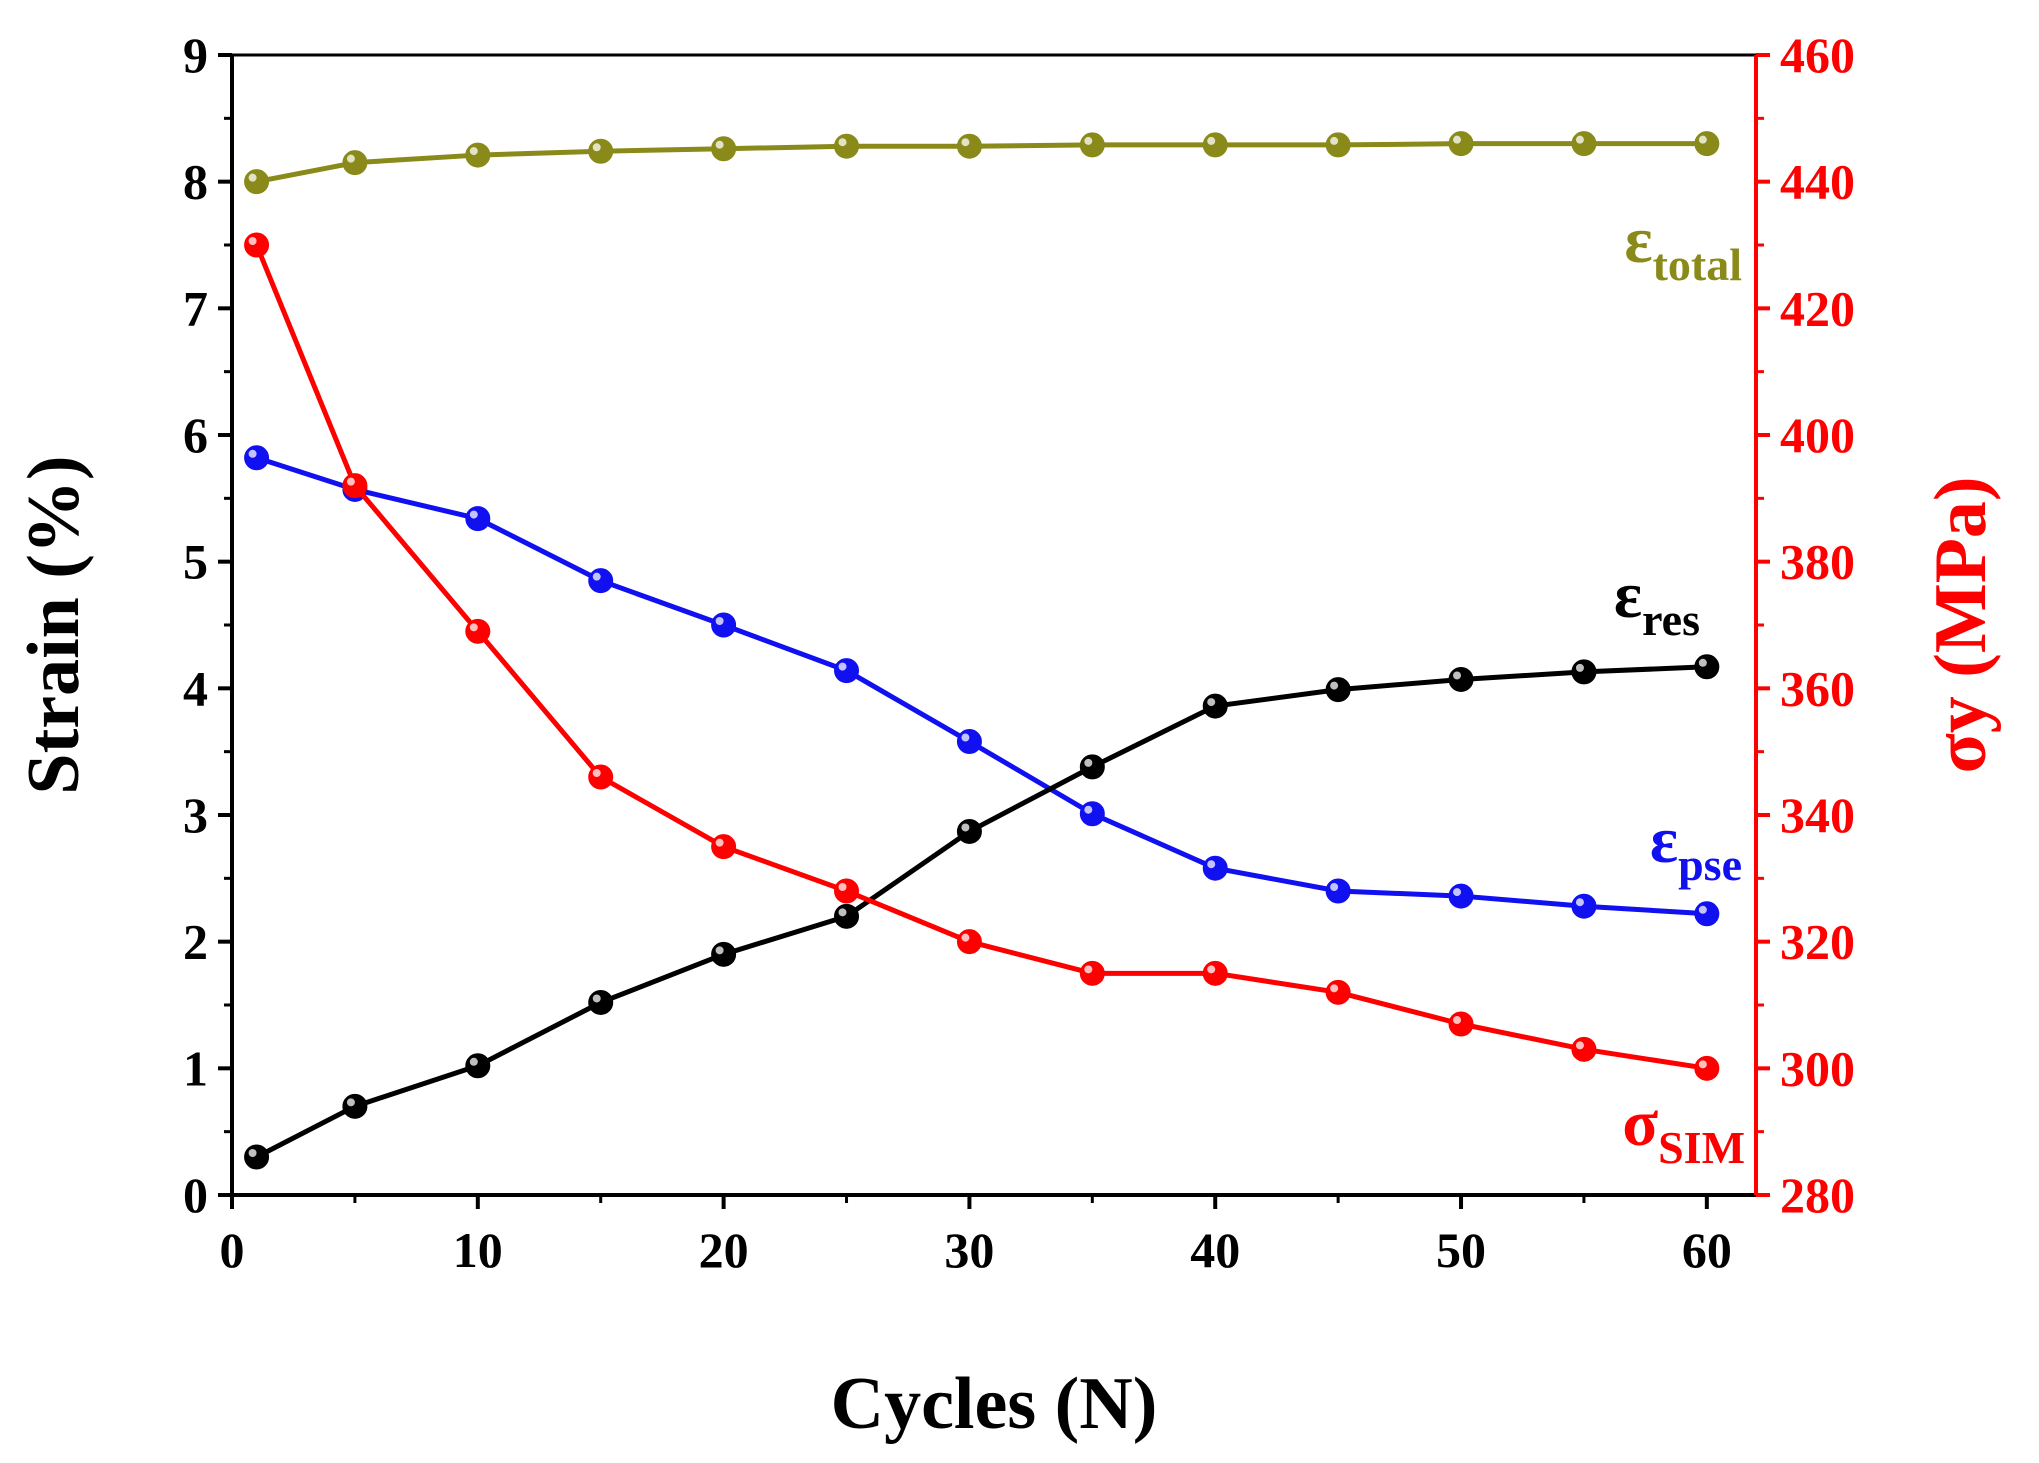  I want to click on series-label: εpse, so click(1696, 847).